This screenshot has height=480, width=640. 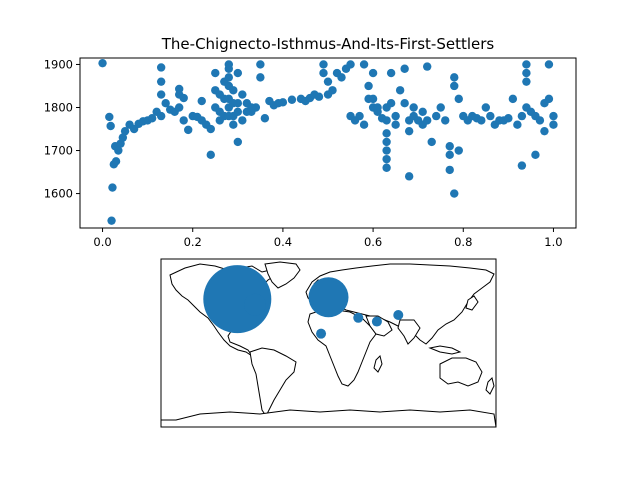 What do you see at coordinates (373, 242) in the screenshot?
I see `x-tick-label: 0.6` at bounding box center [373, 242].